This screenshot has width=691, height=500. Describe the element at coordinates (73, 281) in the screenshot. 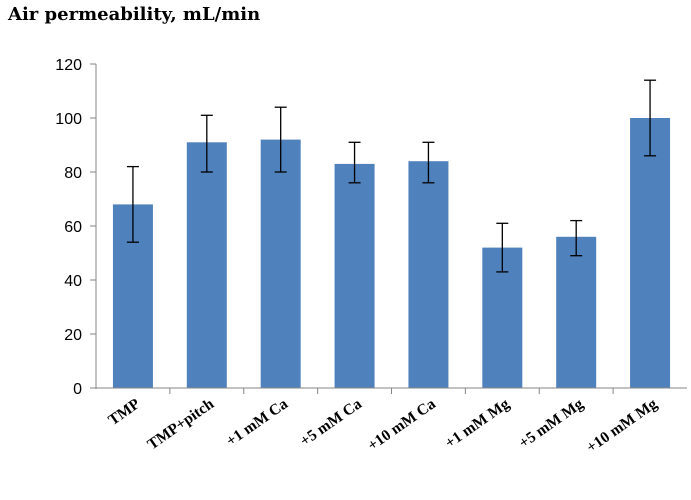

I see `y-tick-label: 40` at that location.